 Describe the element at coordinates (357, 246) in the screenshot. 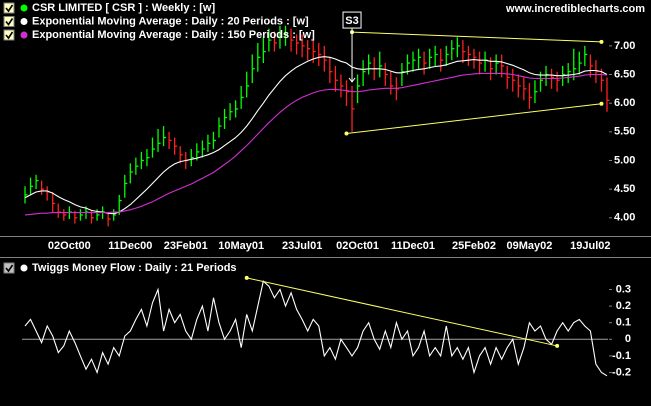

I see `x-tick-label: 02Oct01` at that location.